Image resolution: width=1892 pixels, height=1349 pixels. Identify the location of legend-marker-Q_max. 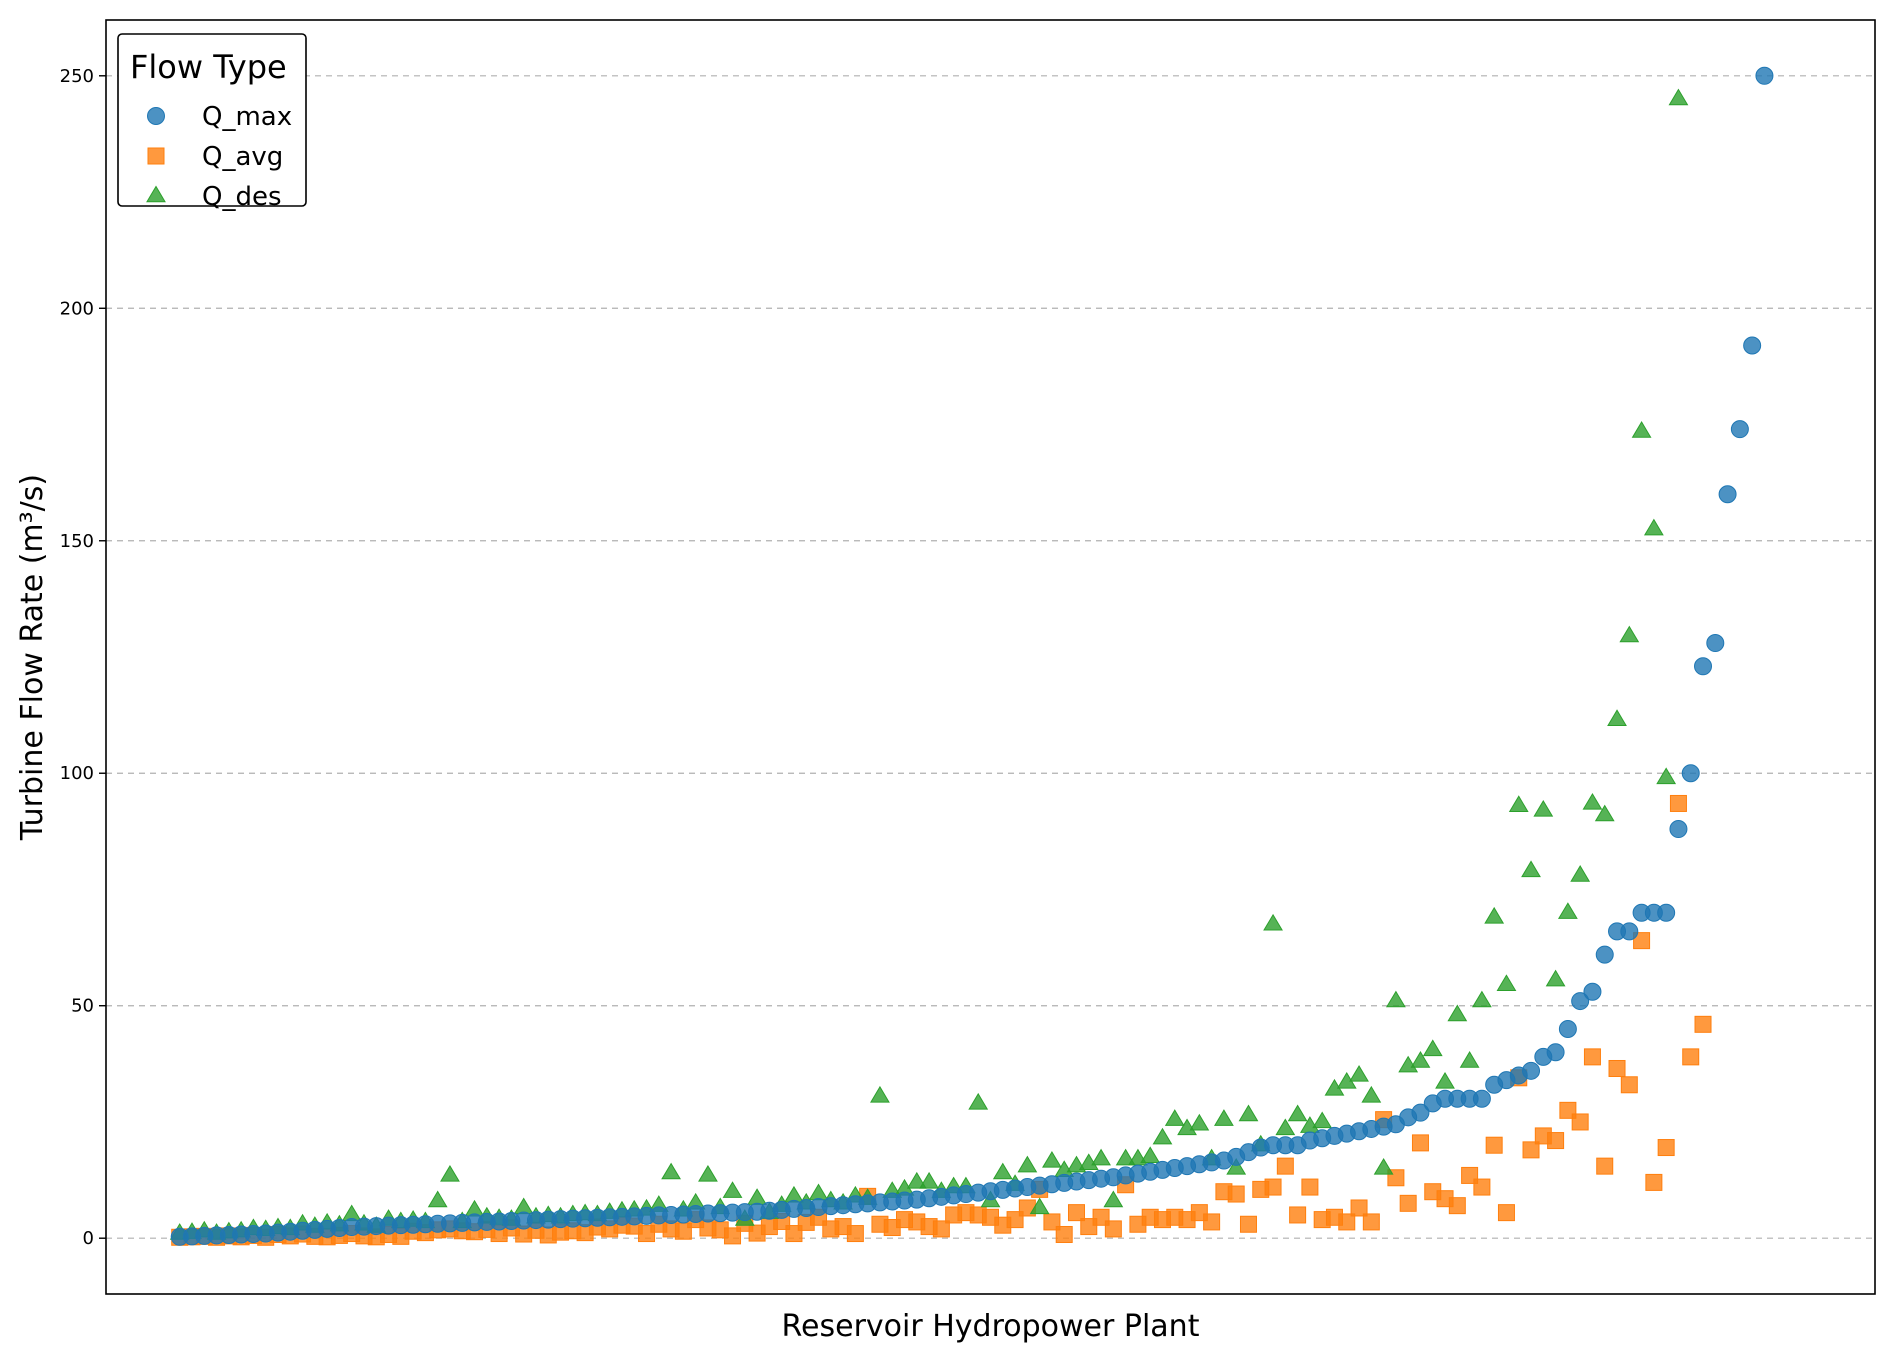
(156, 116).